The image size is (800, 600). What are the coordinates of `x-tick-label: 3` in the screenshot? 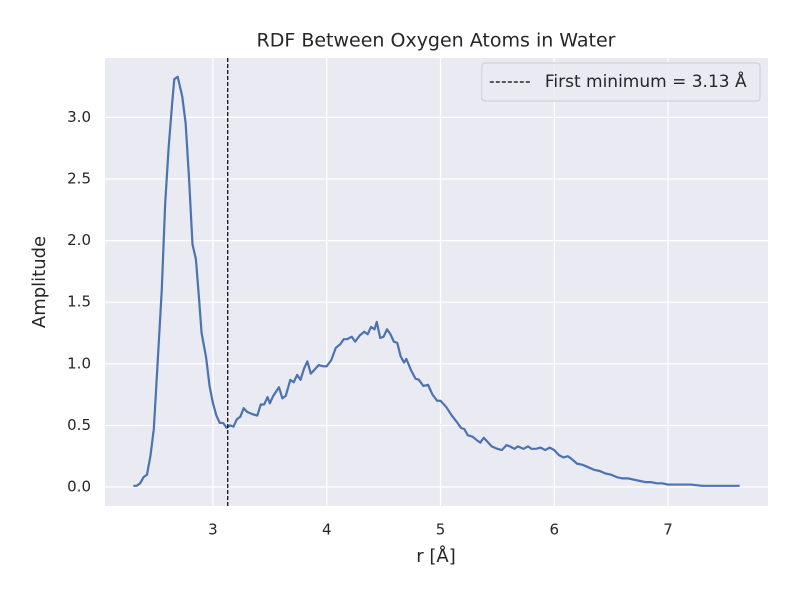 It's located at (213, 530).